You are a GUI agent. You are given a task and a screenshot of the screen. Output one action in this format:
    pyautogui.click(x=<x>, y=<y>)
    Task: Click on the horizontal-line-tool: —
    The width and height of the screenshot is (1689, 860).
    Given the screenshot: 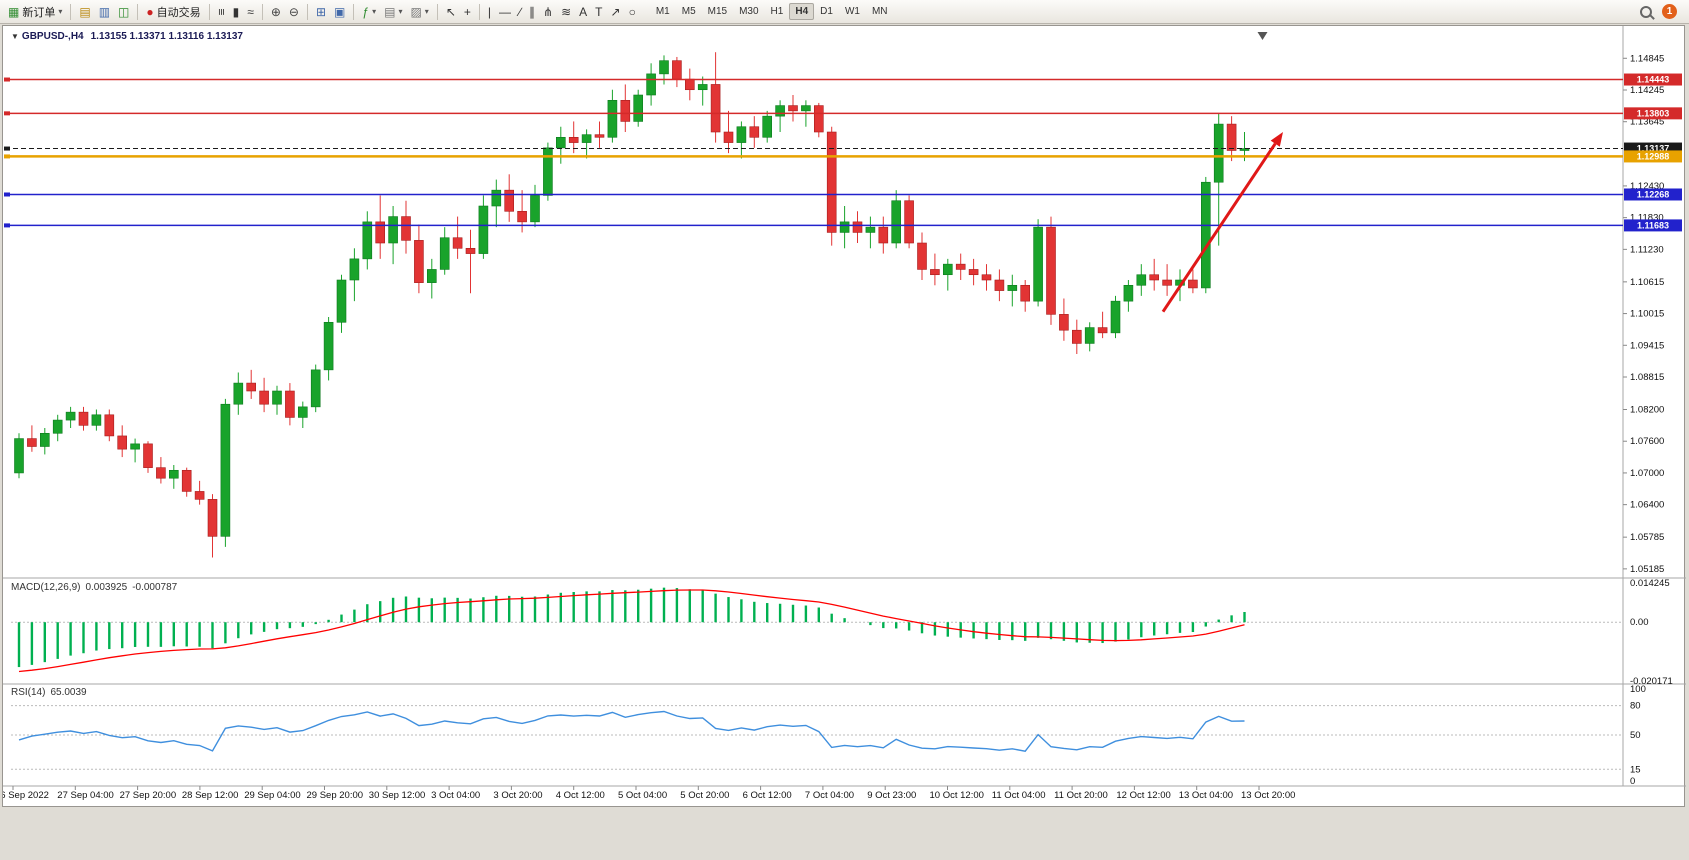 What is the action you would take?
    pyautogui.click(x=505, y=12)
    